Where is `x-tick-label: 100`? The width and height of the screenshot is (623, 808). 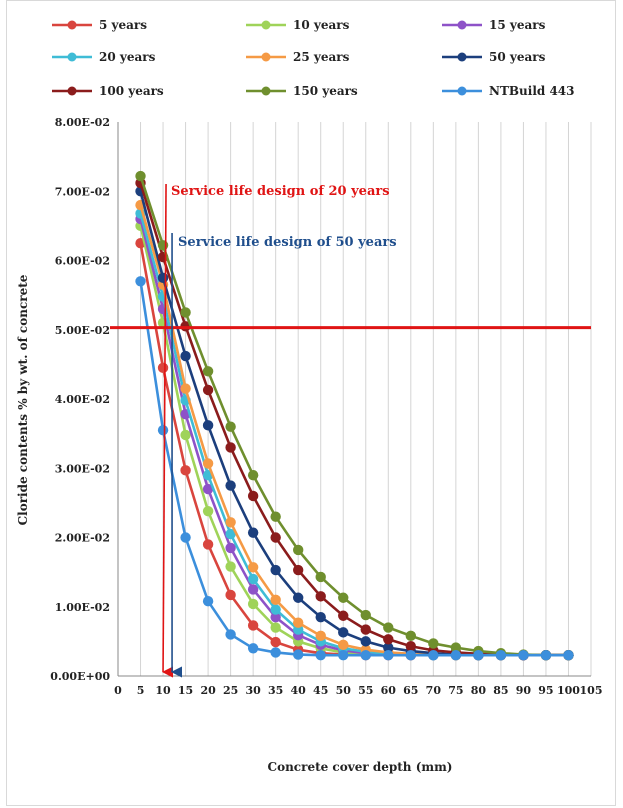
x-tick-label: 100 is located at coordinates (568, 690).